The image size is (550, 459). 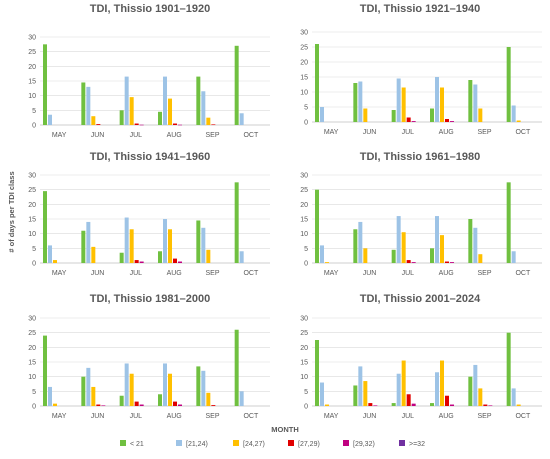 I want to click on legend-label: [29,32), so click(x=364, y=444).